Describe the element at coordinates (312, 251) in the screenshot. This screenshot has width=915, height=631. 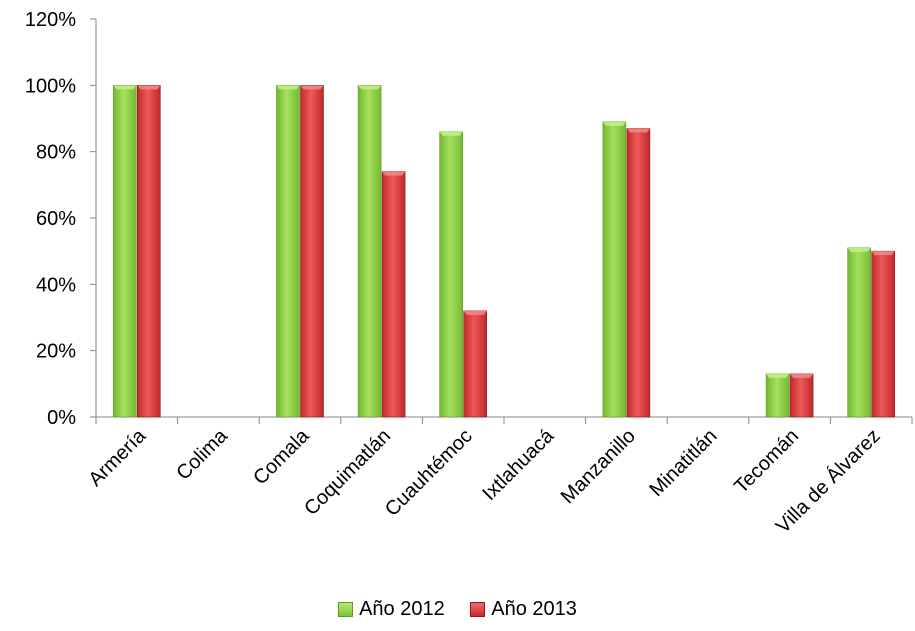
I see `bar-2013-comala` at that location.